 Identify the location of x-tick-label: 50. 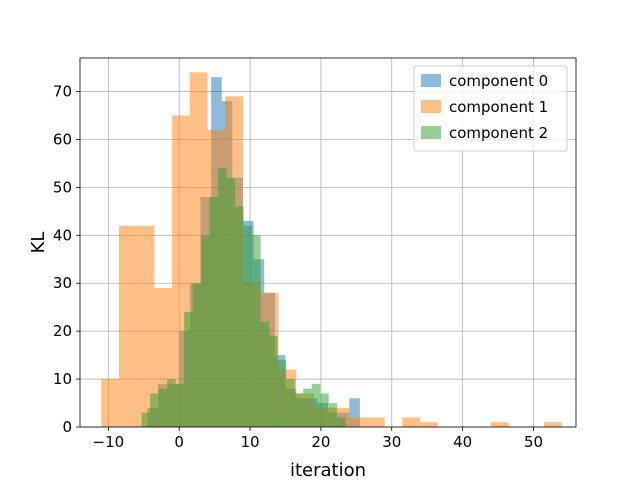
(533, 442).